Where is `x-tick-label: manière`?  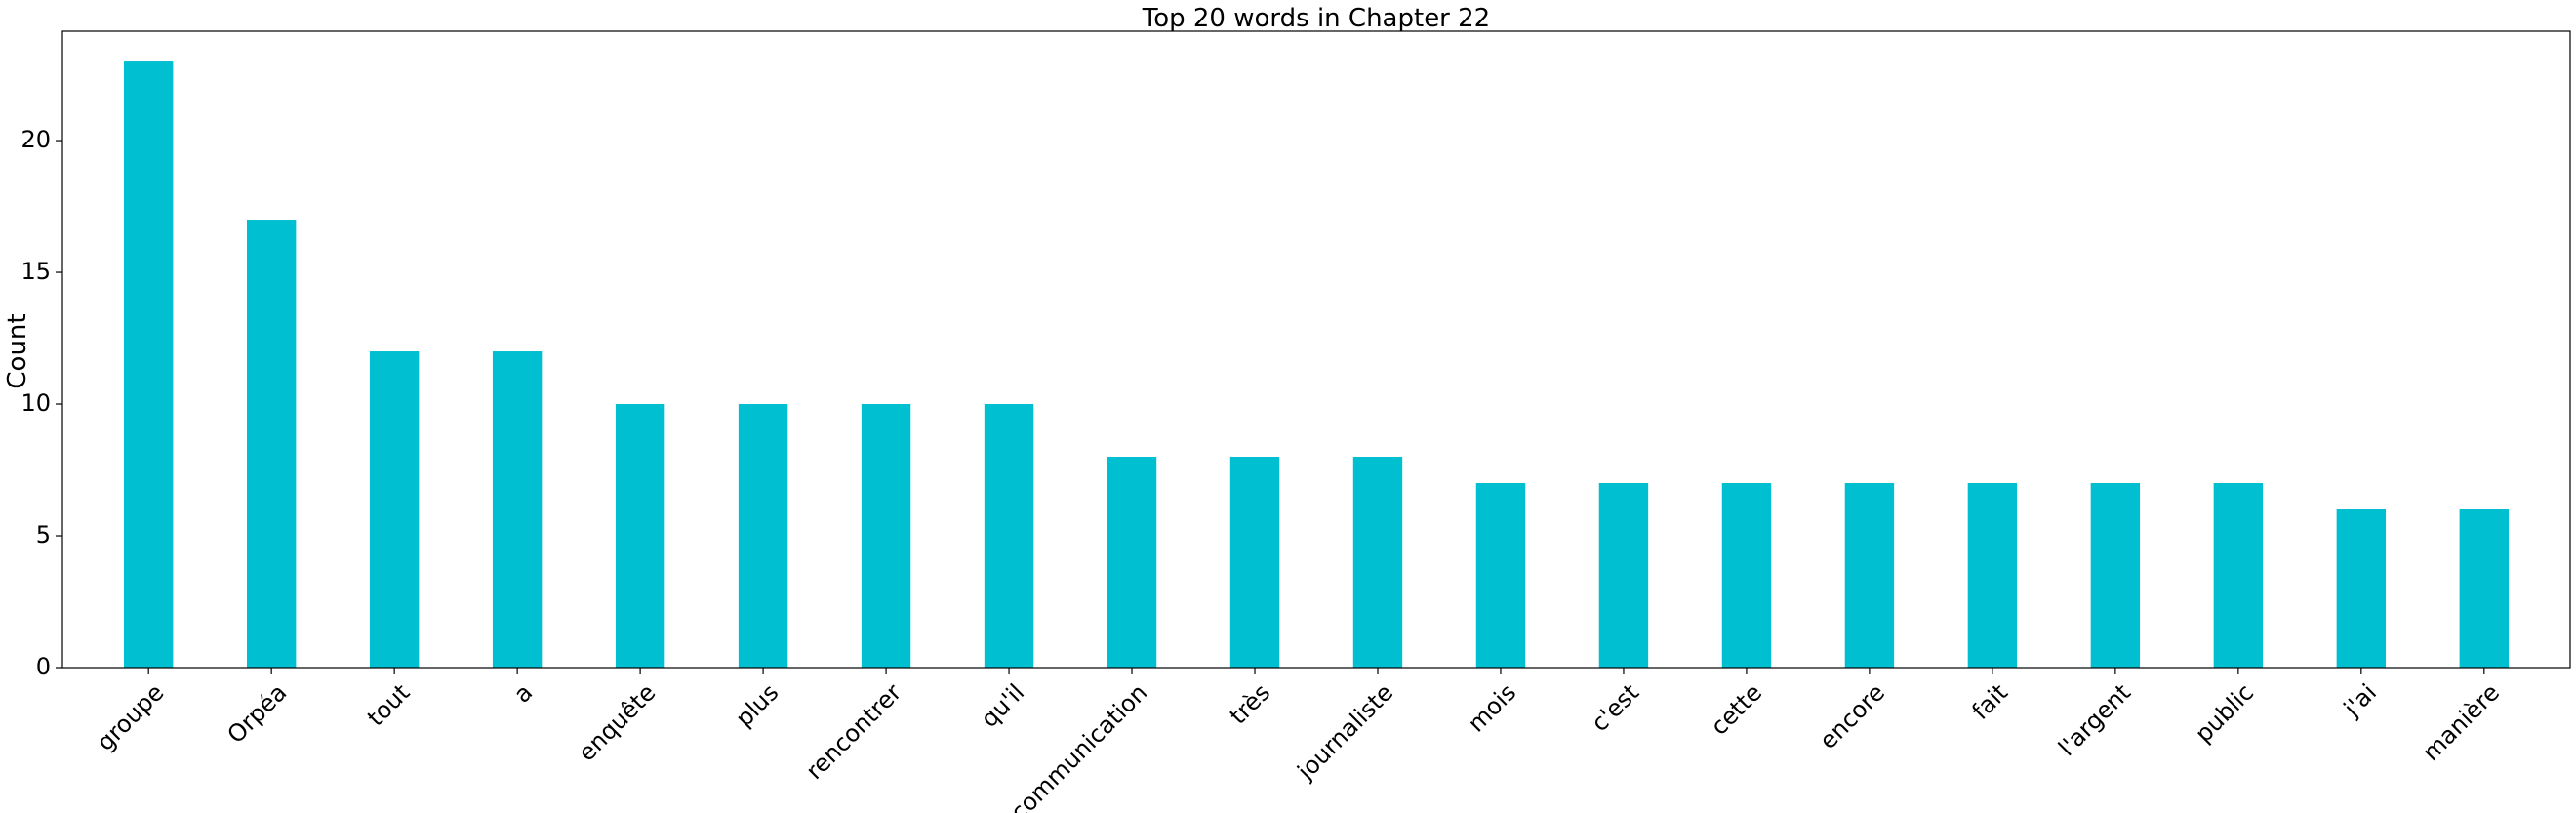 x-tick-label: manière is located at coordinates (2461, 722).